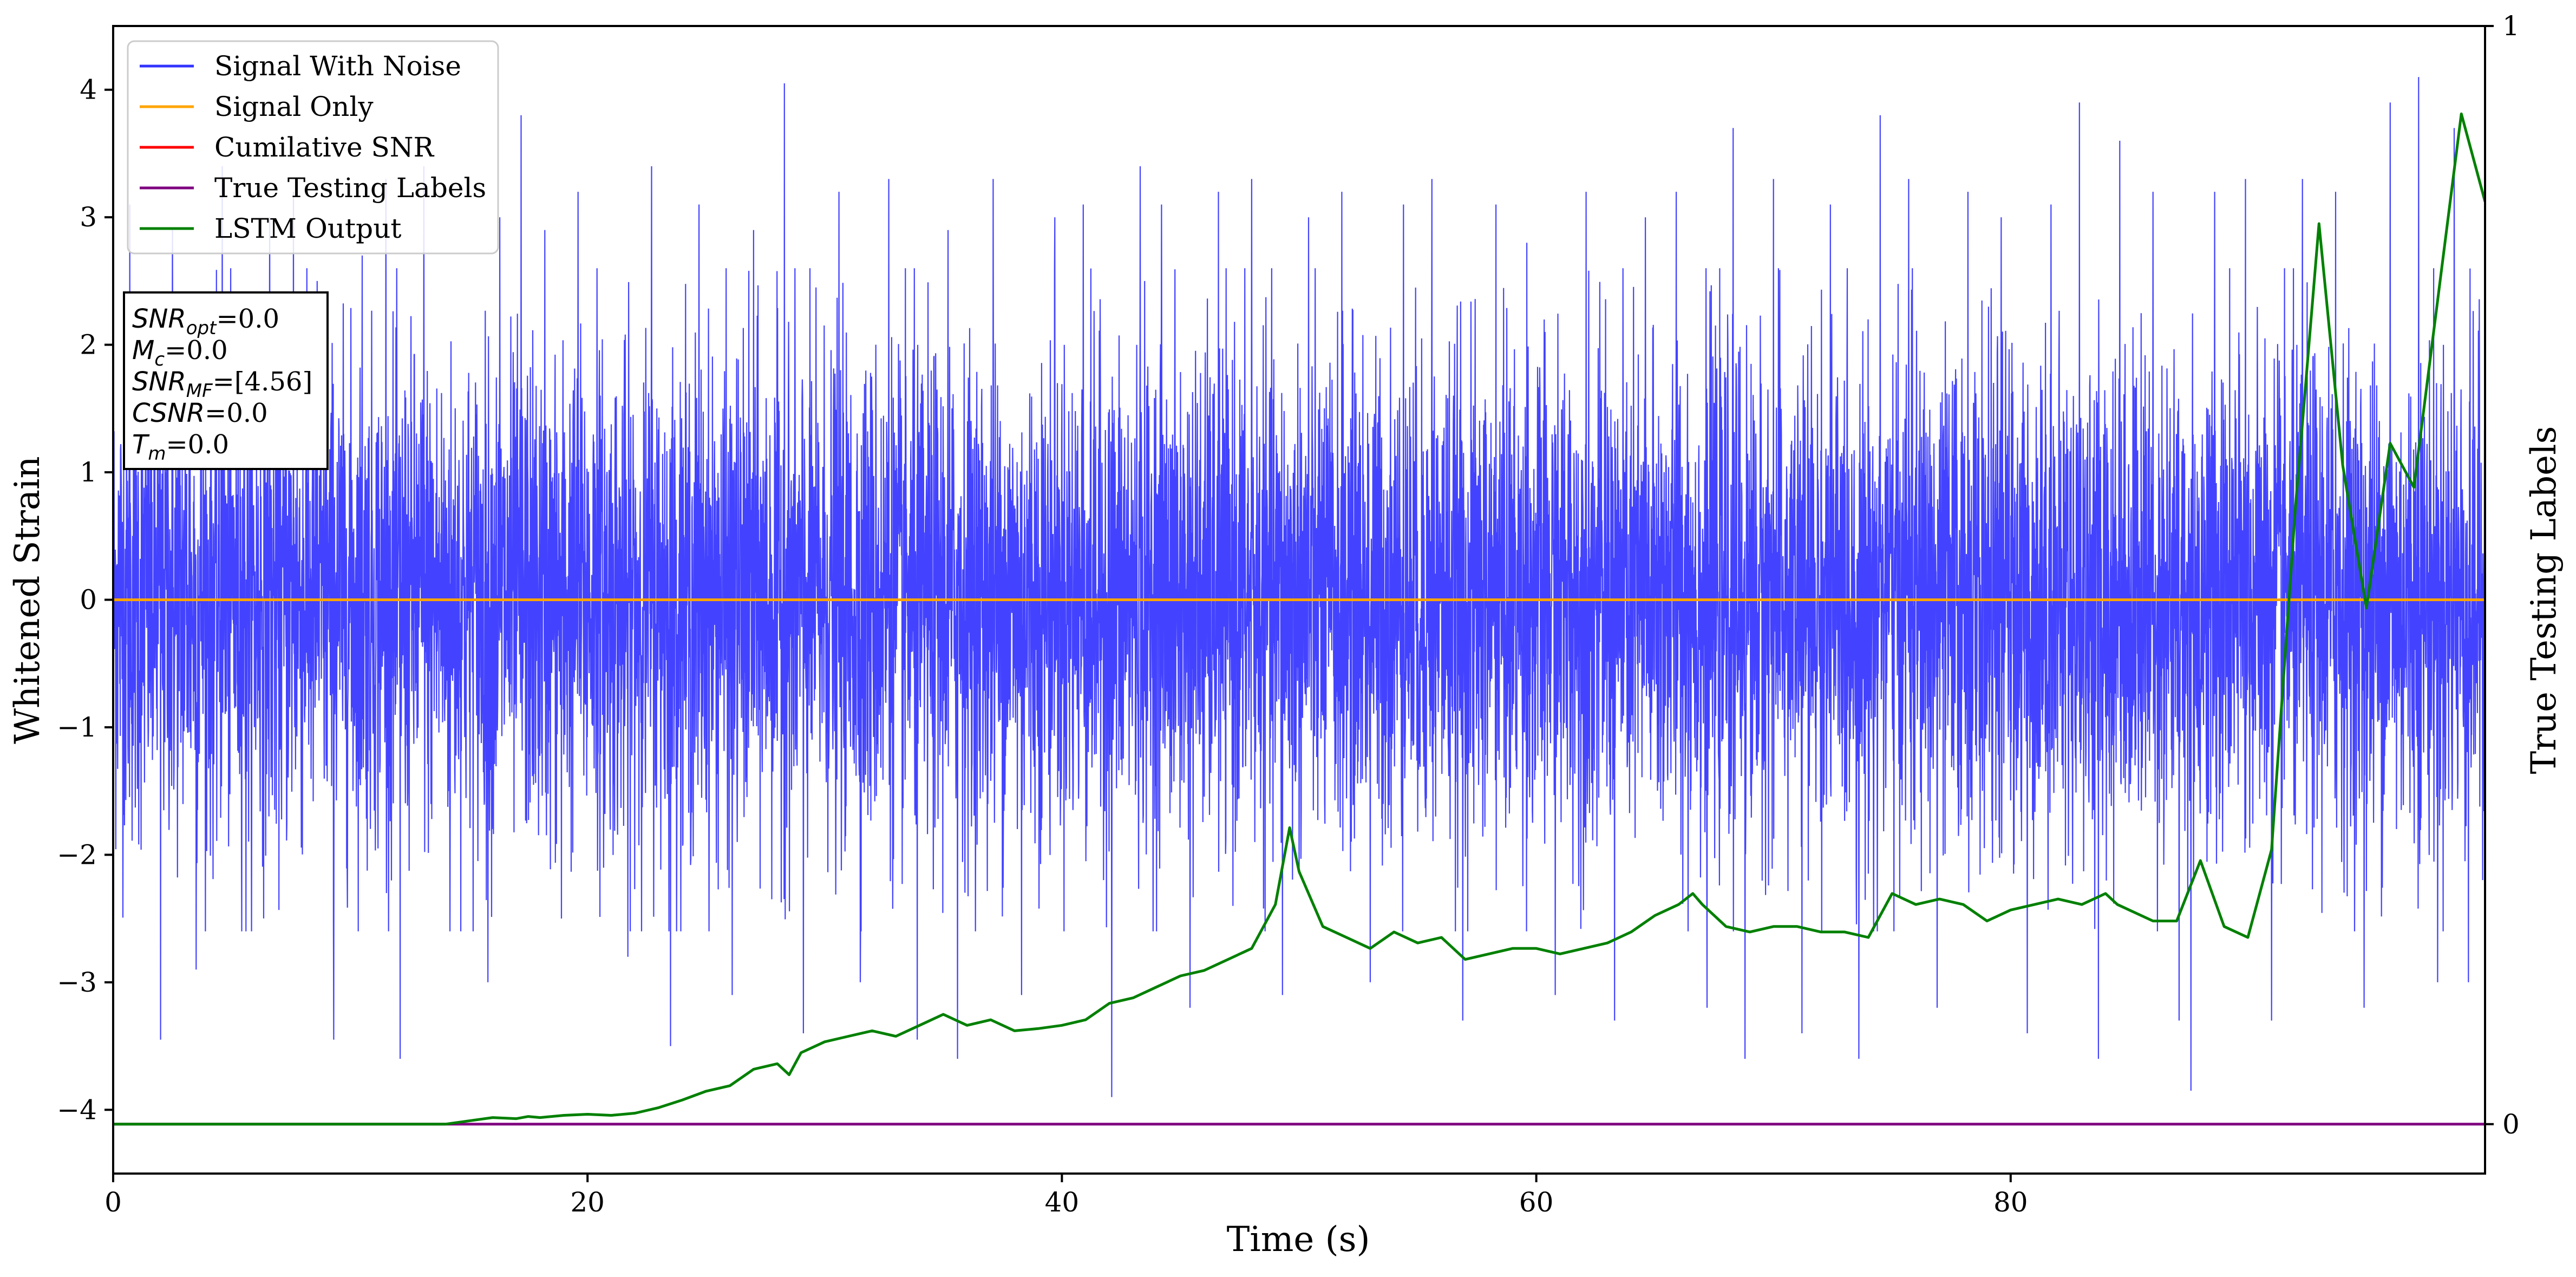  I want to click on legend-label-true-testing-labels: True Testing Labels, so click(350, 188).